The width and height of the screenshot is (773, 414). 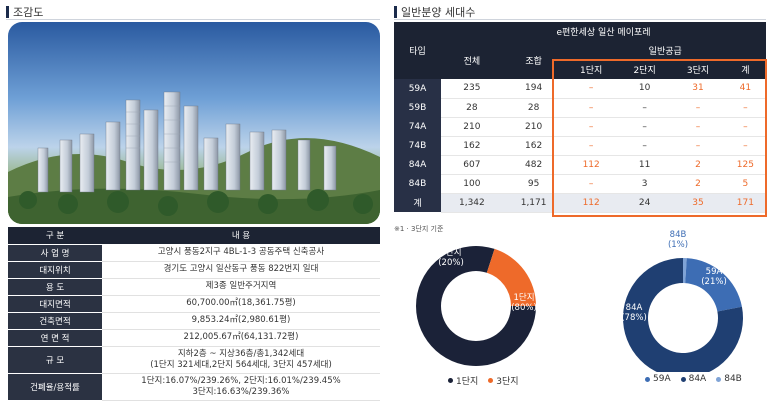 I want to click on header-complex-2: 2단지, so click(x=644, y=69).